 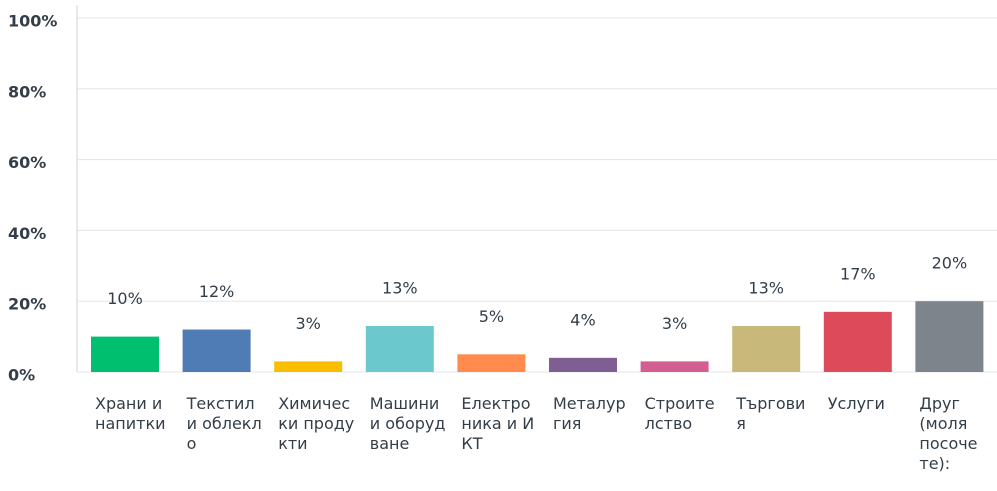 What do you see at coordinates (130, 413) in the screenshot?
I see `x-tick-label: Храни и напитки` at bounding box center [130, 413].